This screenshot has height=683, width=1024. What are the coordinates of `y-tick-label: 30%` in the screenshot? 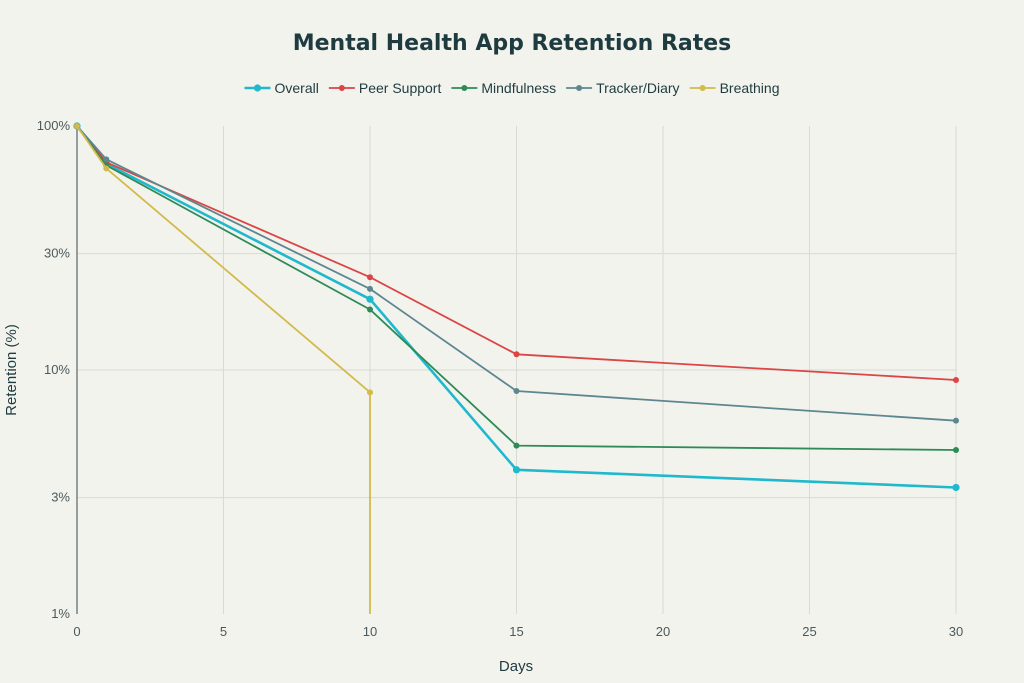 It's located at (57, 253).